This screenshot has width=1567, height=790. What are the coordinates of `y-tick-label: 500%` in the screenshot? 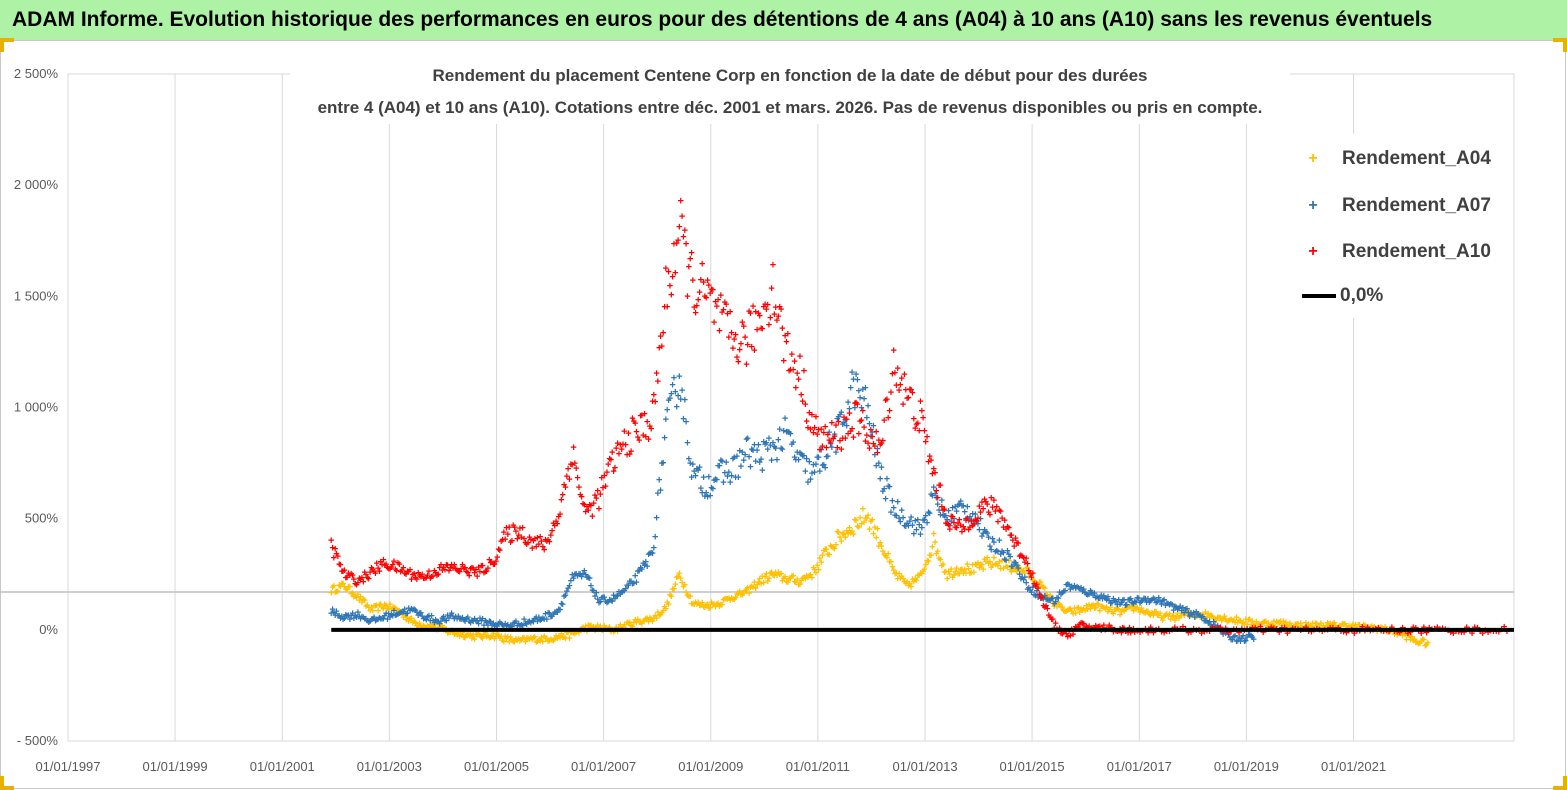 It's located at (42, 518).